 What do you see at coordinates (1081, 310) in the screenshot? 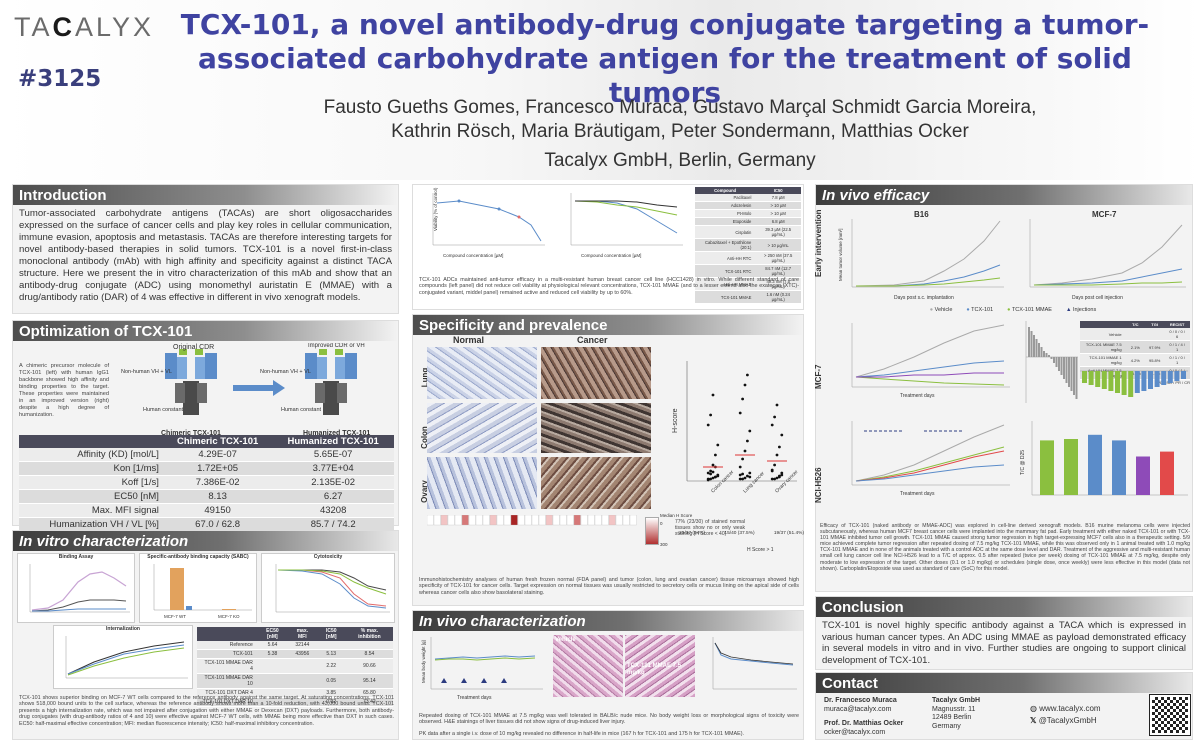
I see `legend-injections: ▲ Injections` at bounding box center [1081, 310].